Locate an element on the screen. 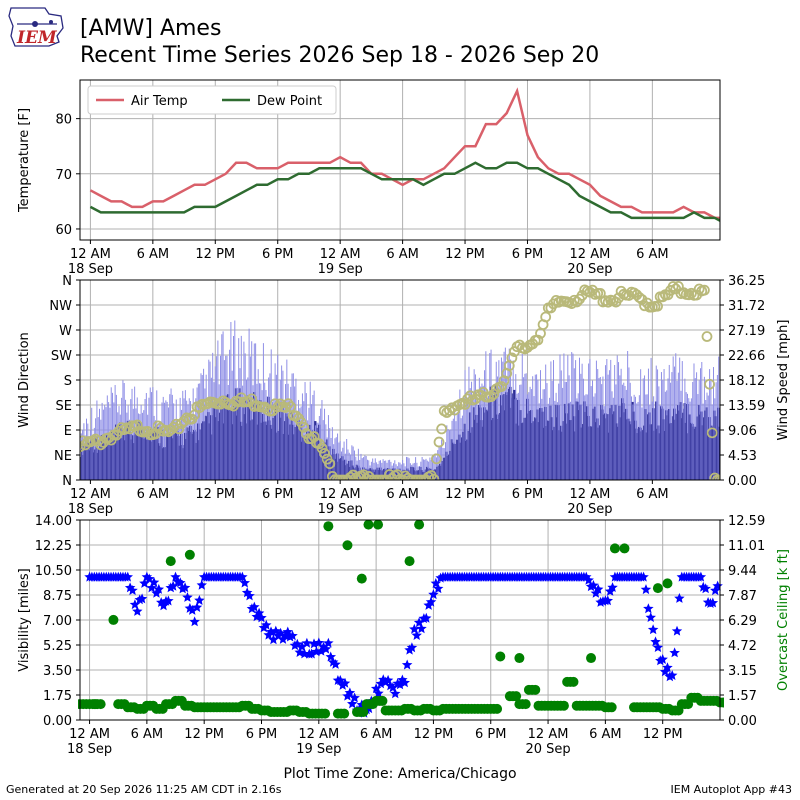 The image size is (800, 800). x-tick-date-label: 19 Sep is located at coordinates (340, 269).